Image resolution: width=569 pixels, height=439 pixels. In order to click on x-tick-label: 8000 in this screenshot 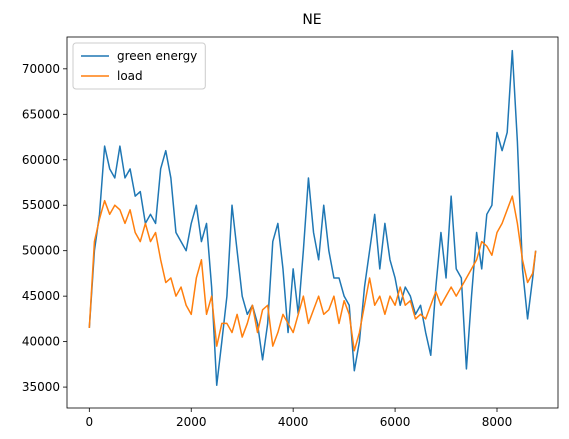, I will do `click(497, 422)`.